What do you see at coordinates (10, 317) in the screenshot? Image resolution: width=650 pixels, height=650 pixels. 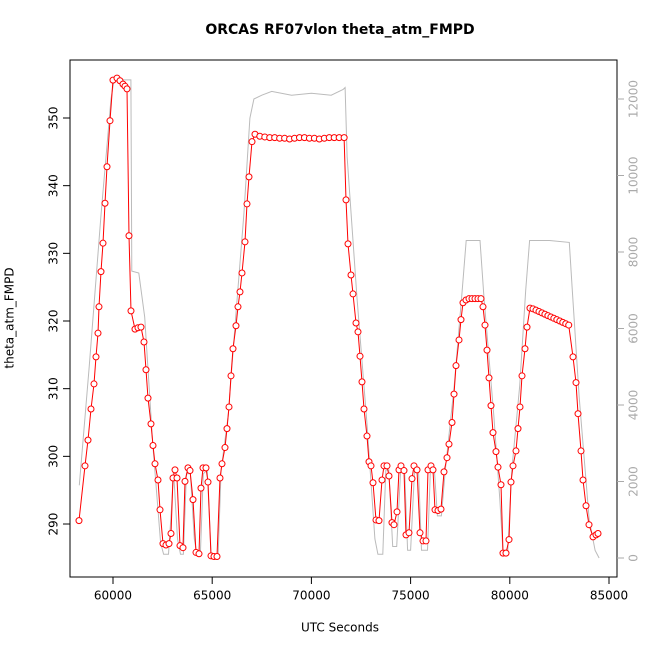 I see `y-axis-label: theta_atm_FMPD` at bounding box center [10, 317].